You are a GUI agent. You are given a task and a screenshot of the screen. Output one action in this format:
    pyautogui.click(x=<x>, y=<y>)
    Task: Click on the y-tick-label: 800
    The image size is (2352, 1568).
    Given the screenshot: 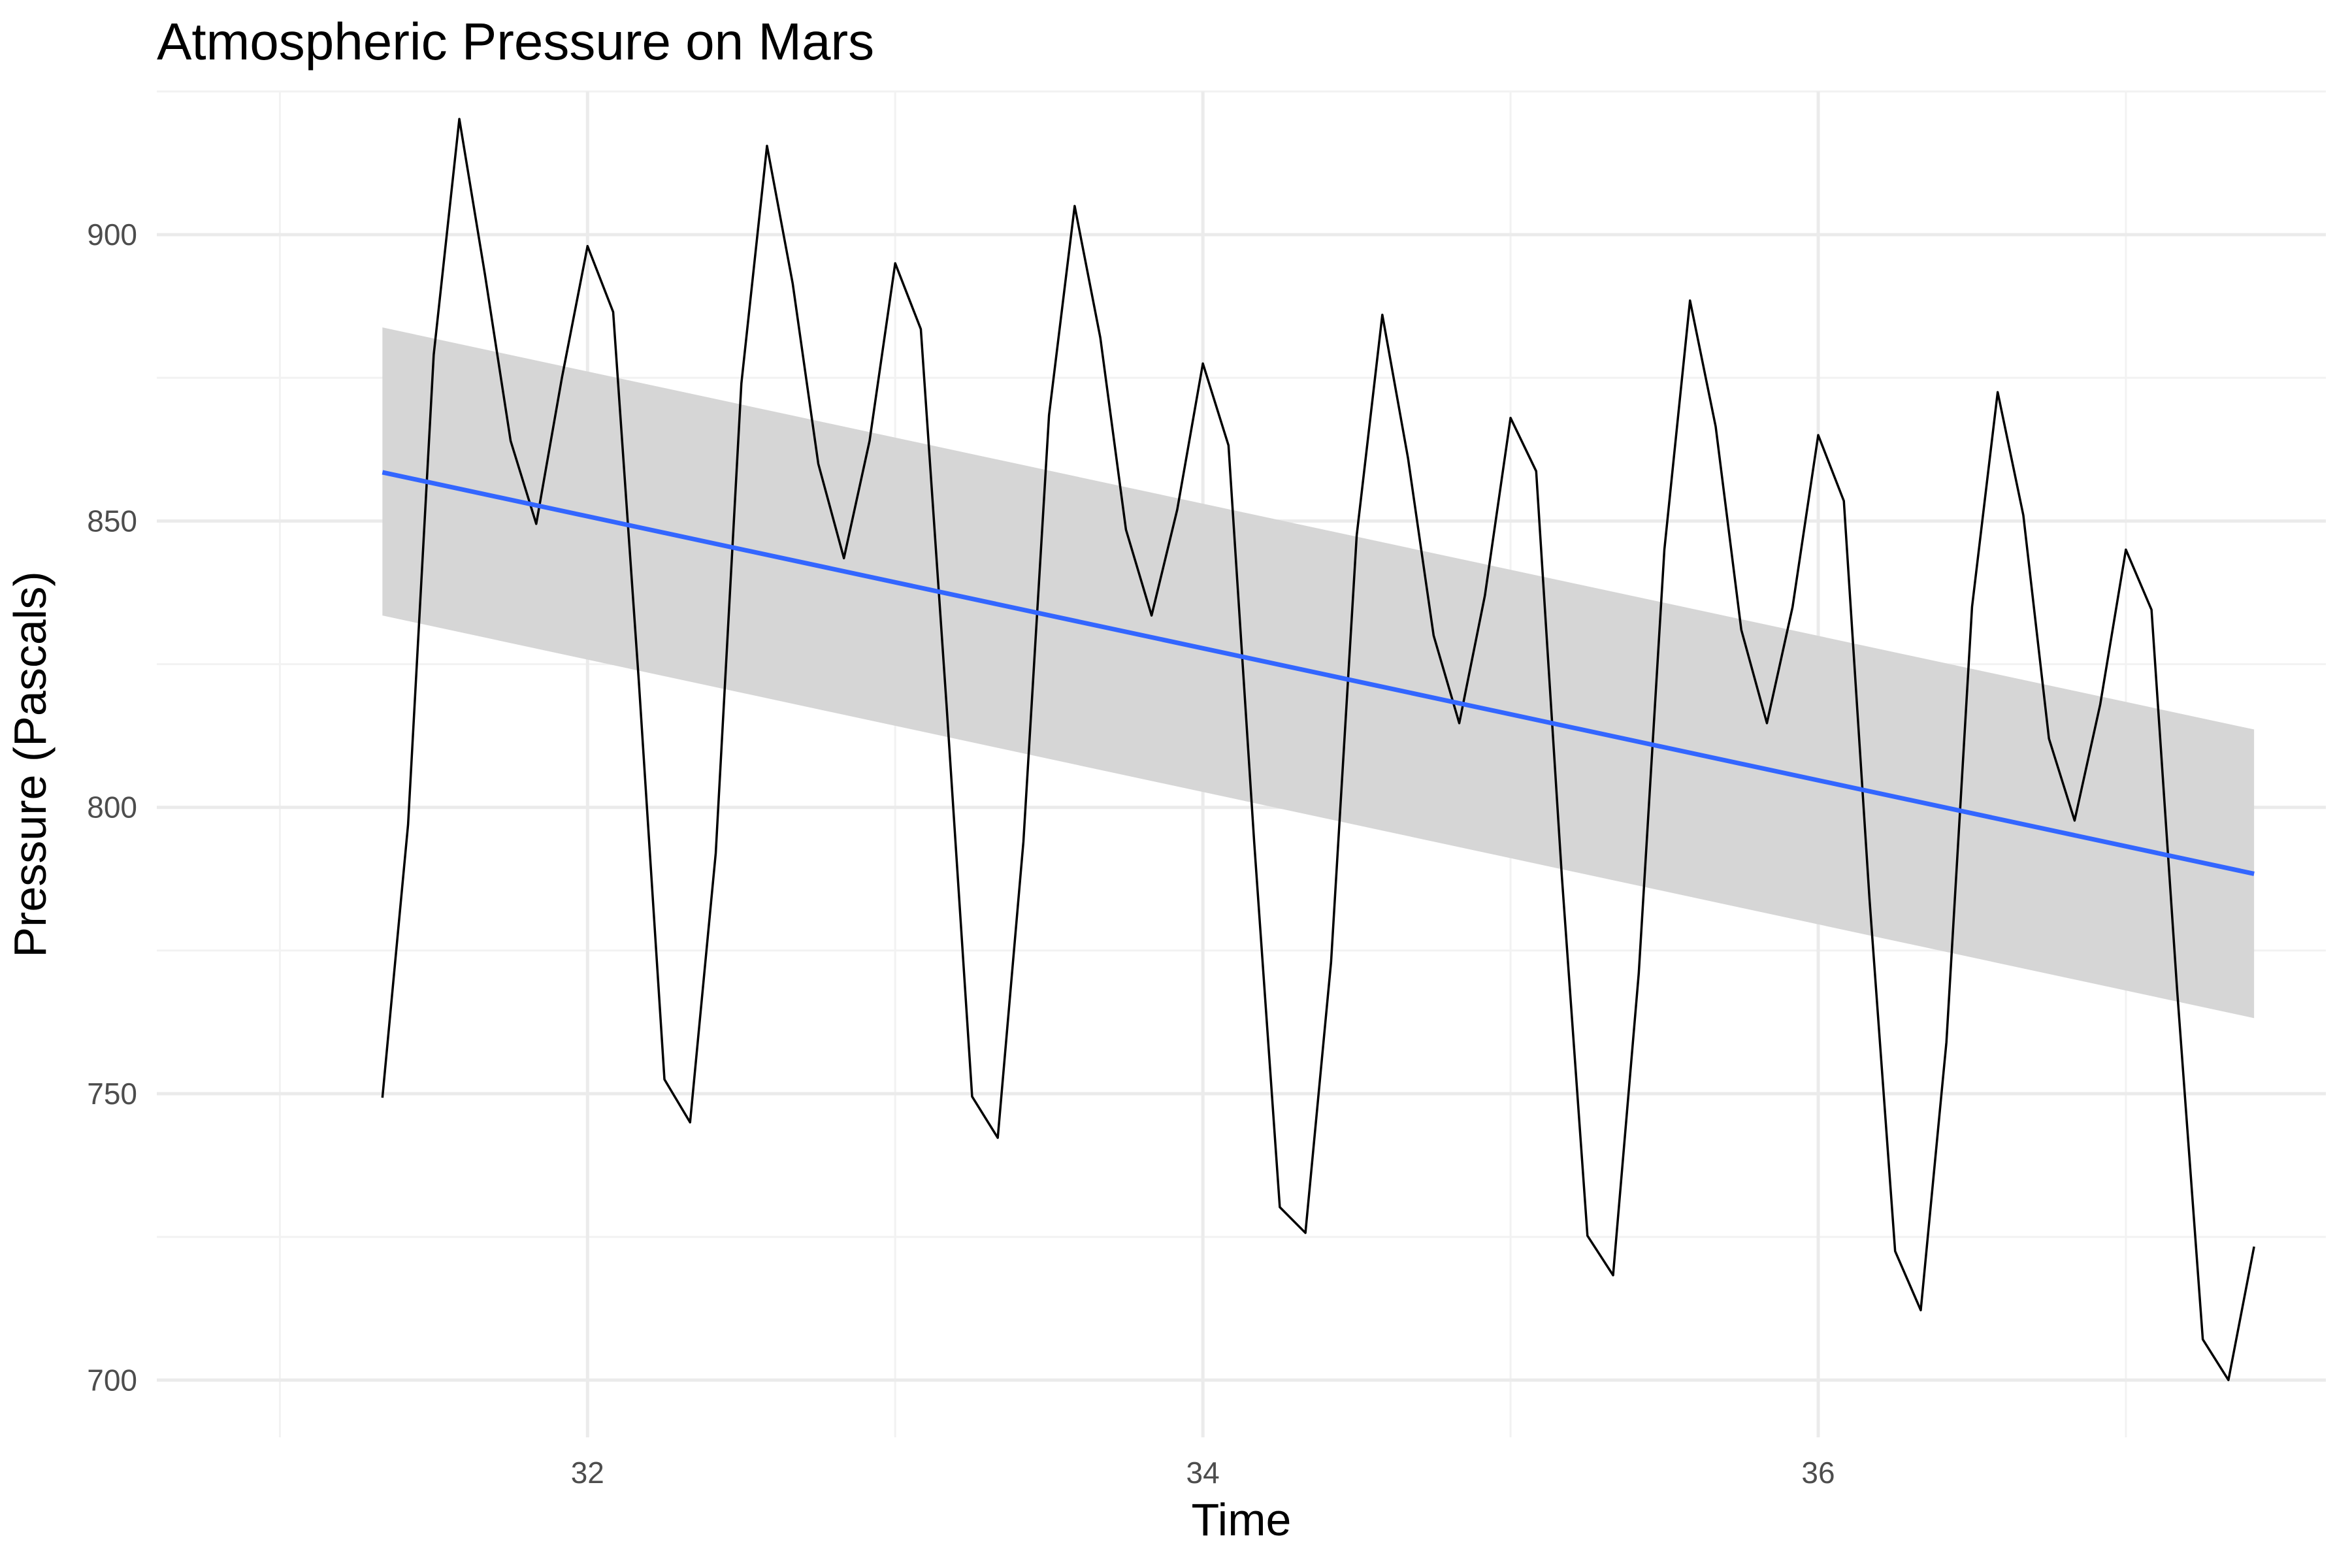 What is the action you would take?
    pyautogui.click(x=112, y=808)
    